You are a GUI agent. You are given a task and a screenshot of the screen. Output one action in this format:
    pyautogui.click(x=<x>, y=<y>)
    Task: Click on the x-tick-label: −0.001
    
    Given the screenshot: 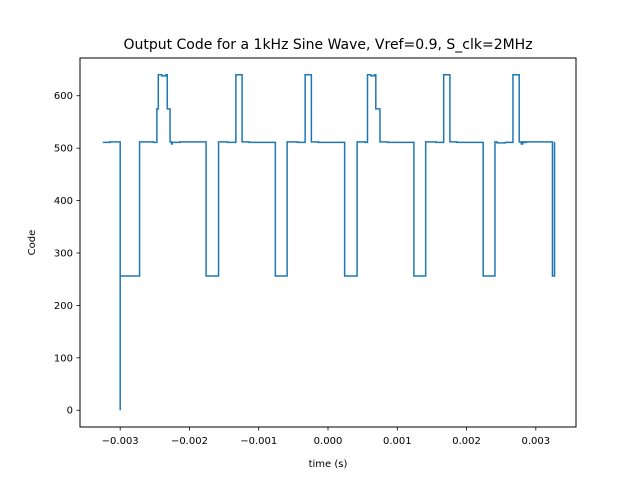 What is the action you would take?
    pyautogui.click(x=258, y=441)
    